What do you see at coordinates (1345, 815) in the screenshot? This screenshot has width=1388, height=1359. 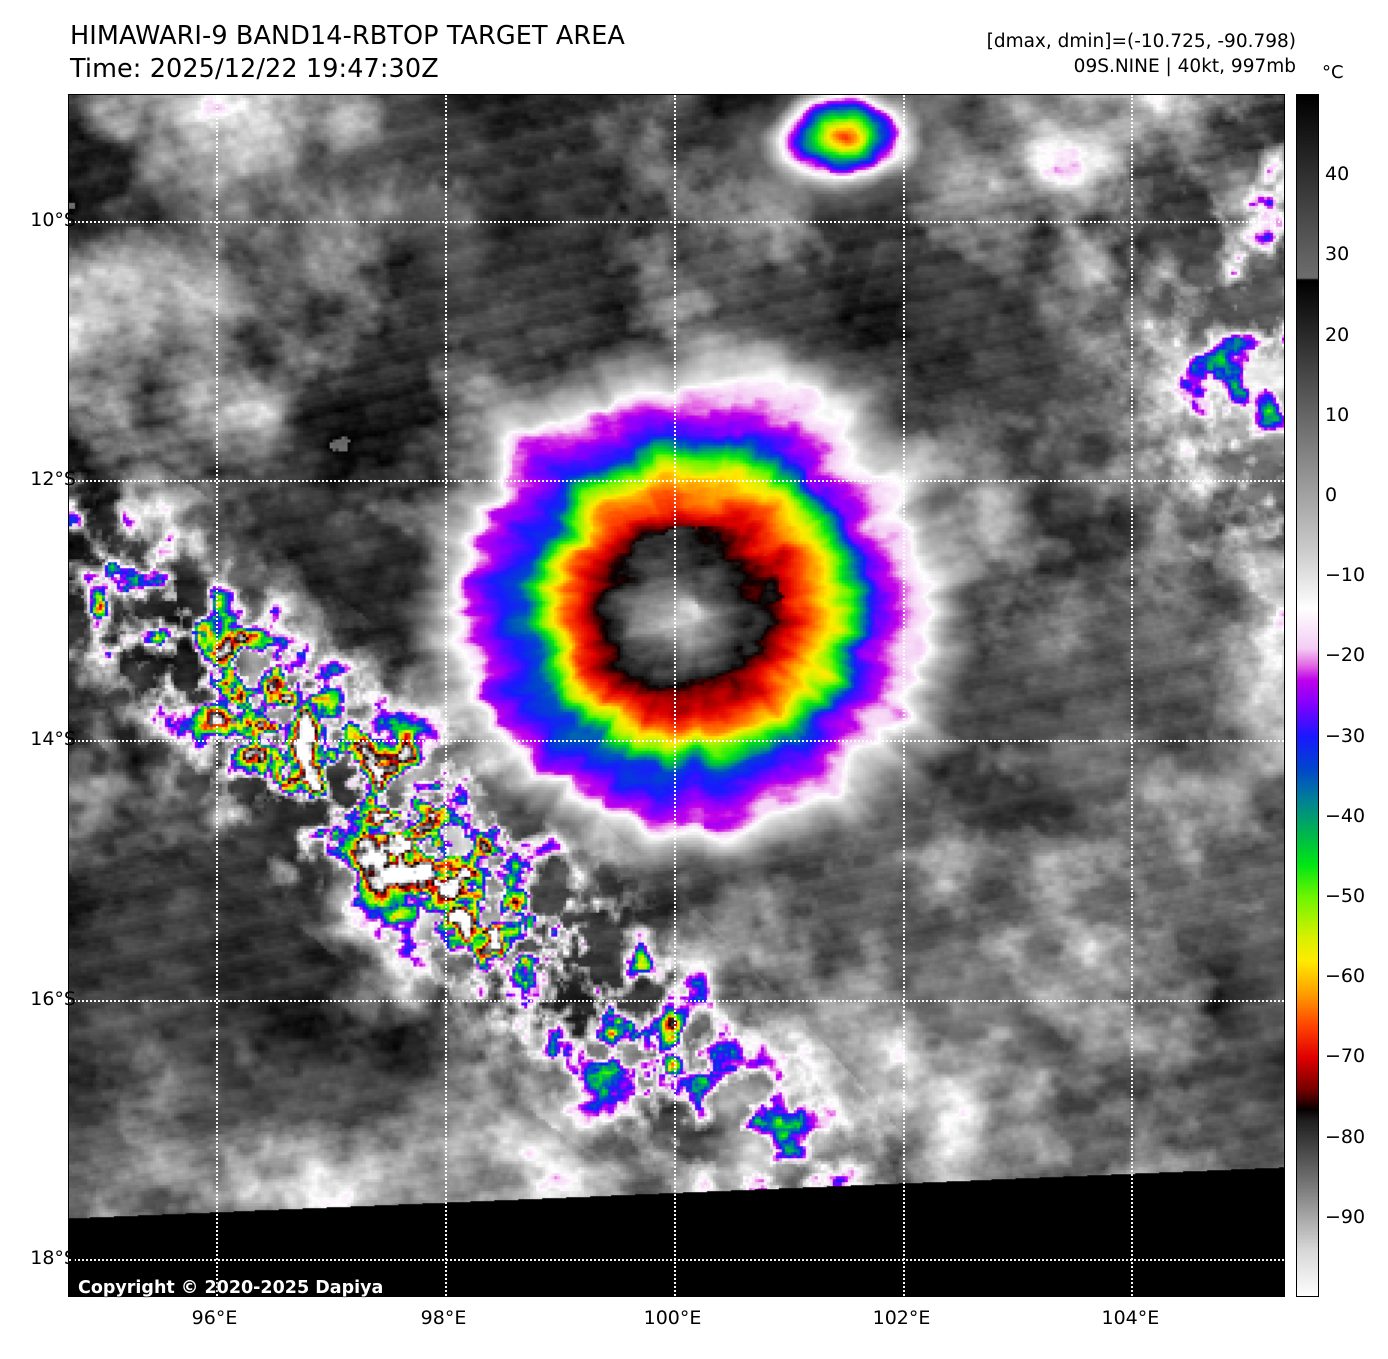 I see `colorbar-tick--40: −40` at bounding box center [1345, 815].